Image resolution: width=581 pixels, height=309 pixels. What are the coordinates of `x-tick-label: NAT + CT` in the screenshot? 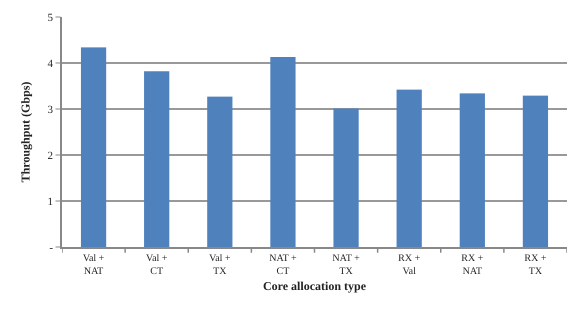 It's located at (283, 264).